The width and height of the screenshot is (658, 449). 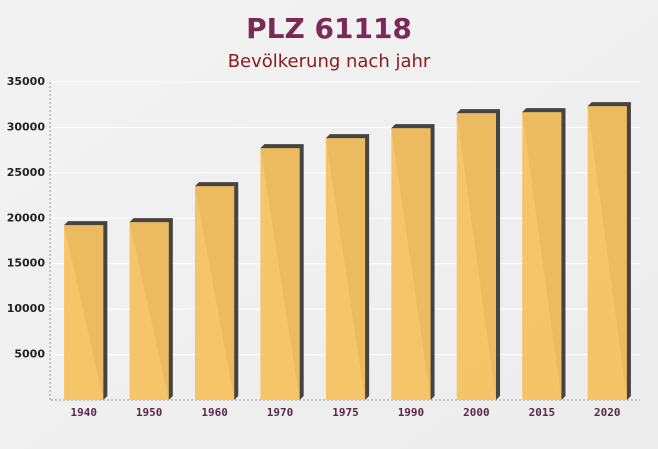 What do you see at coordinates (29, 354) in the screenshot?
I see `y-tick-label: 5000` at bounding box center [29, 354].